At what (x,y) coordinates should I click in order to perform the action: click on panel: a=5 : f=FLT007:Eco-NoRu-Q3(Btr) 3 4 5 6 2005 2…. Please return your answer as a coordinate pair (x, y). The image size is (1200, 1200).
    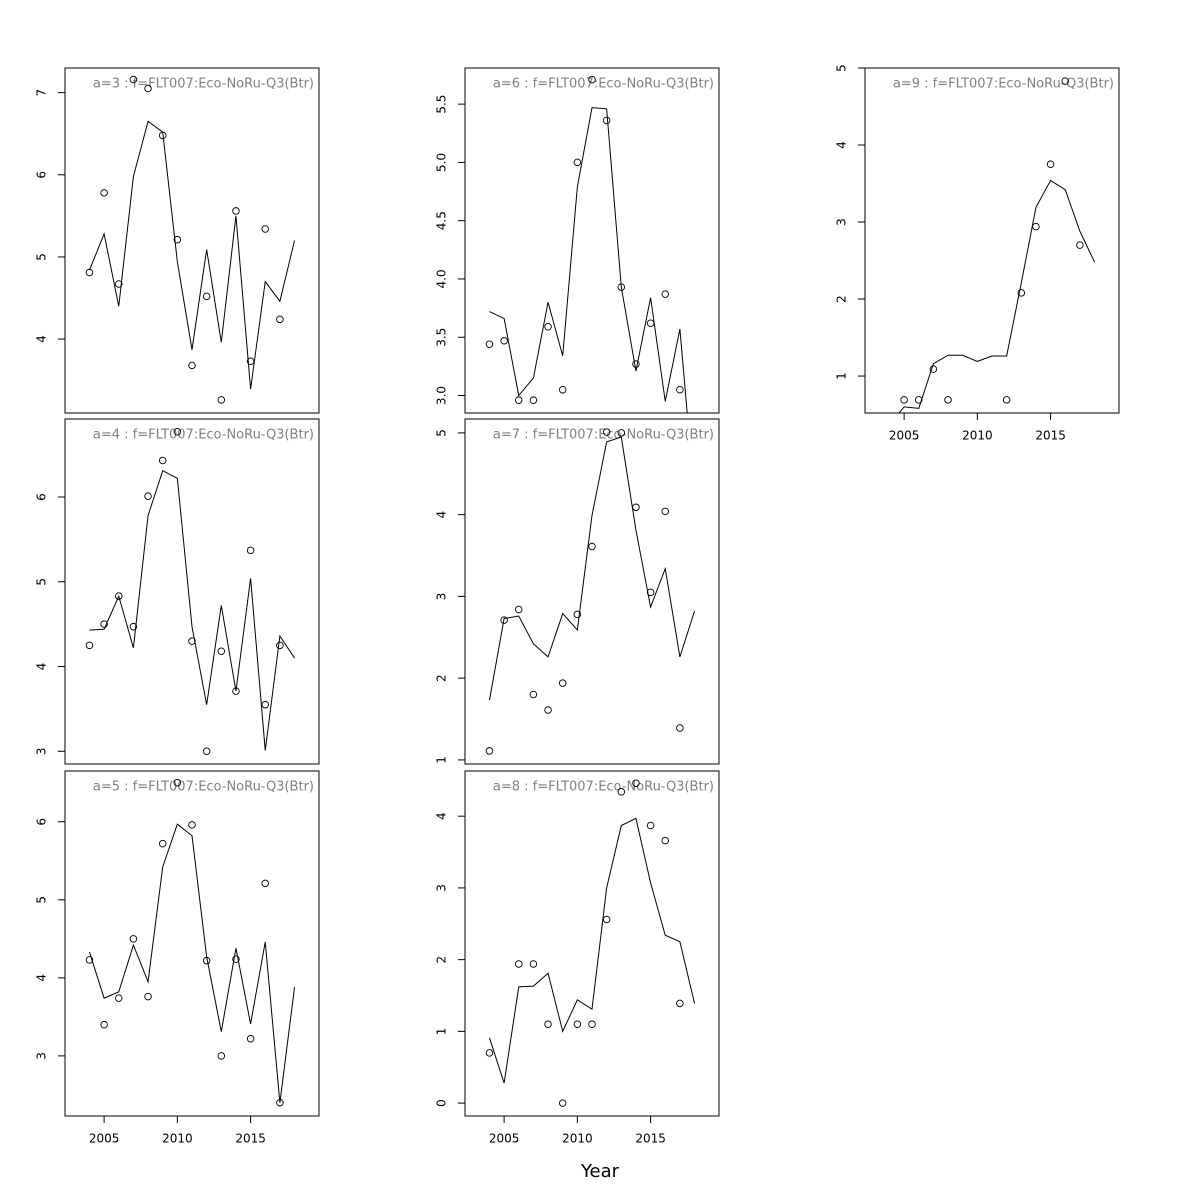
    Looking at the image, I should click on (177, 958).